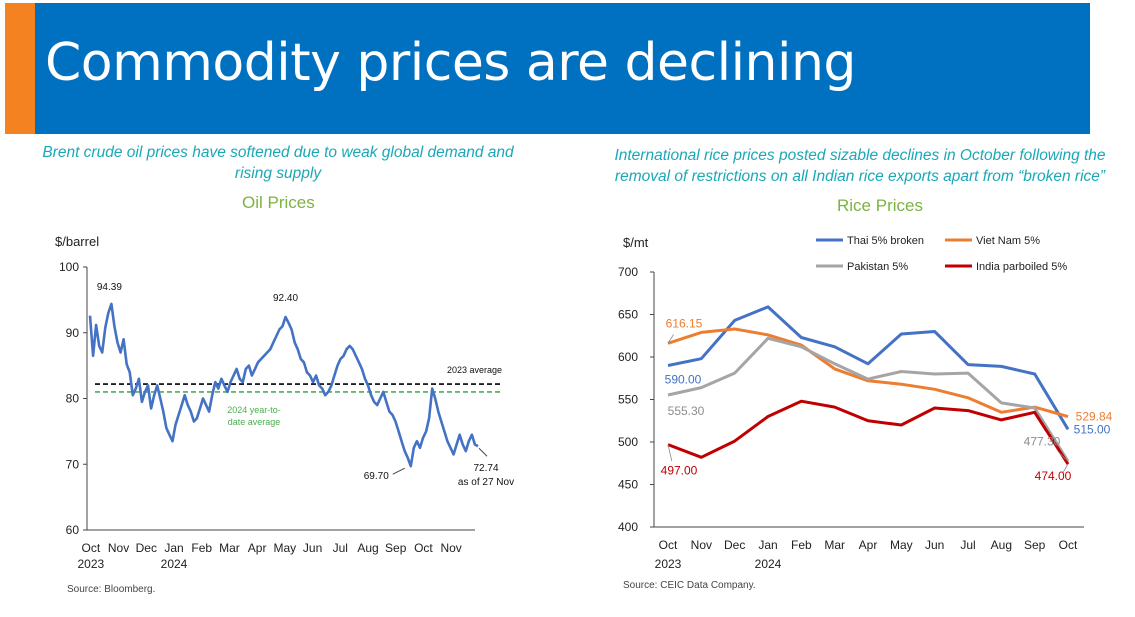 This screenshot has height=617, width=1135. I want to click on rice-x-year-label: 2024, so click(768, 564).